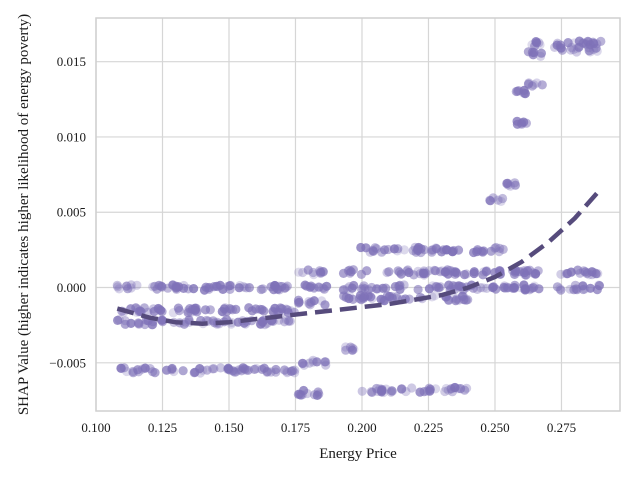 The height and width of the screenshot is (480, 640). I want to click on y-tick-label: 0.010, so click(71, 136).